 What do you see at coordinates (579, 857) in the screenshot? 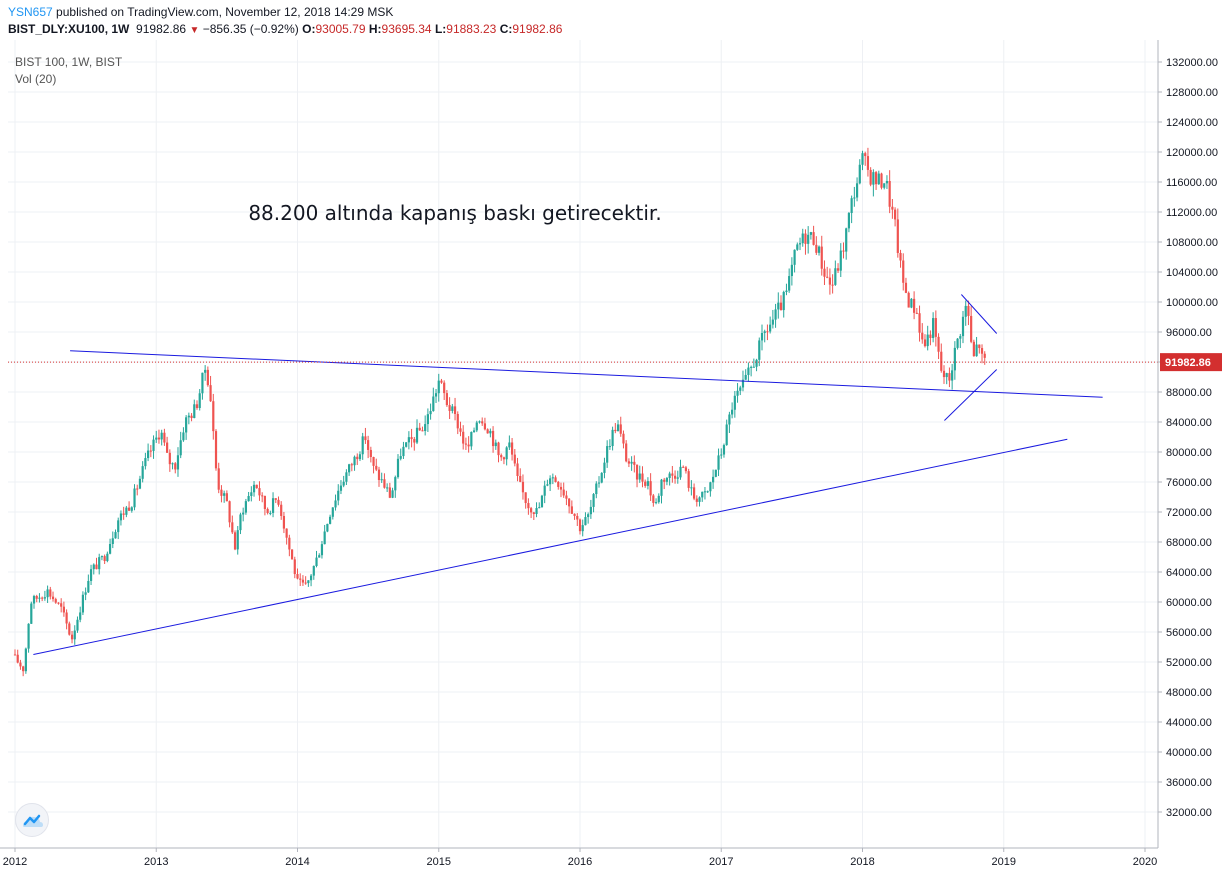
I see `time-axis: 2012 2013 2014 2015 2016 2017 2018 2019 2020` at bounding box center [579, 857].